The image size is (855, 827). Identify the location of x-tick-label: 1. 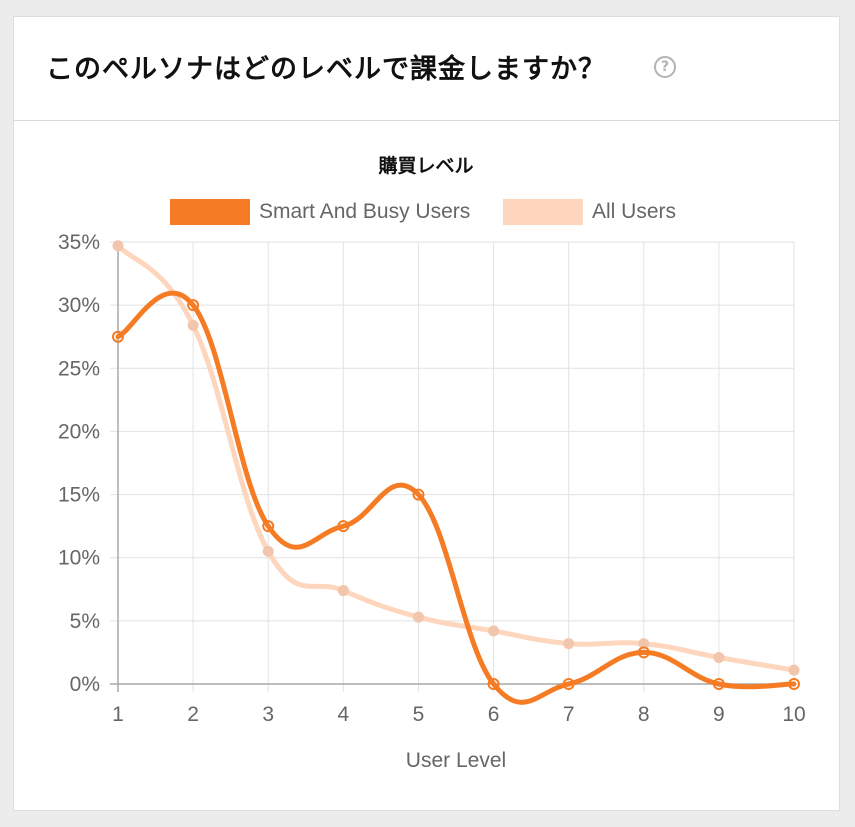
(118, 714).